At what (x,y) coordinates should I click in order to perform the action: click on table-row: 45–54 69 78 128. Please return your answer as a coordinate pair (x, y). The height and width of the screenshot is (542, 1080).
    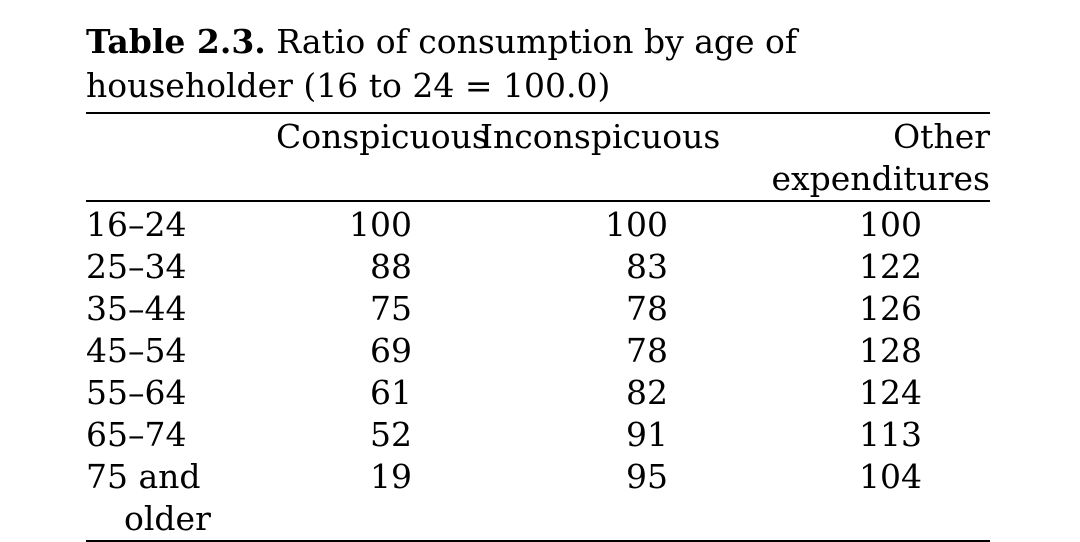
    Looking at the image, I should click on (538, 351).